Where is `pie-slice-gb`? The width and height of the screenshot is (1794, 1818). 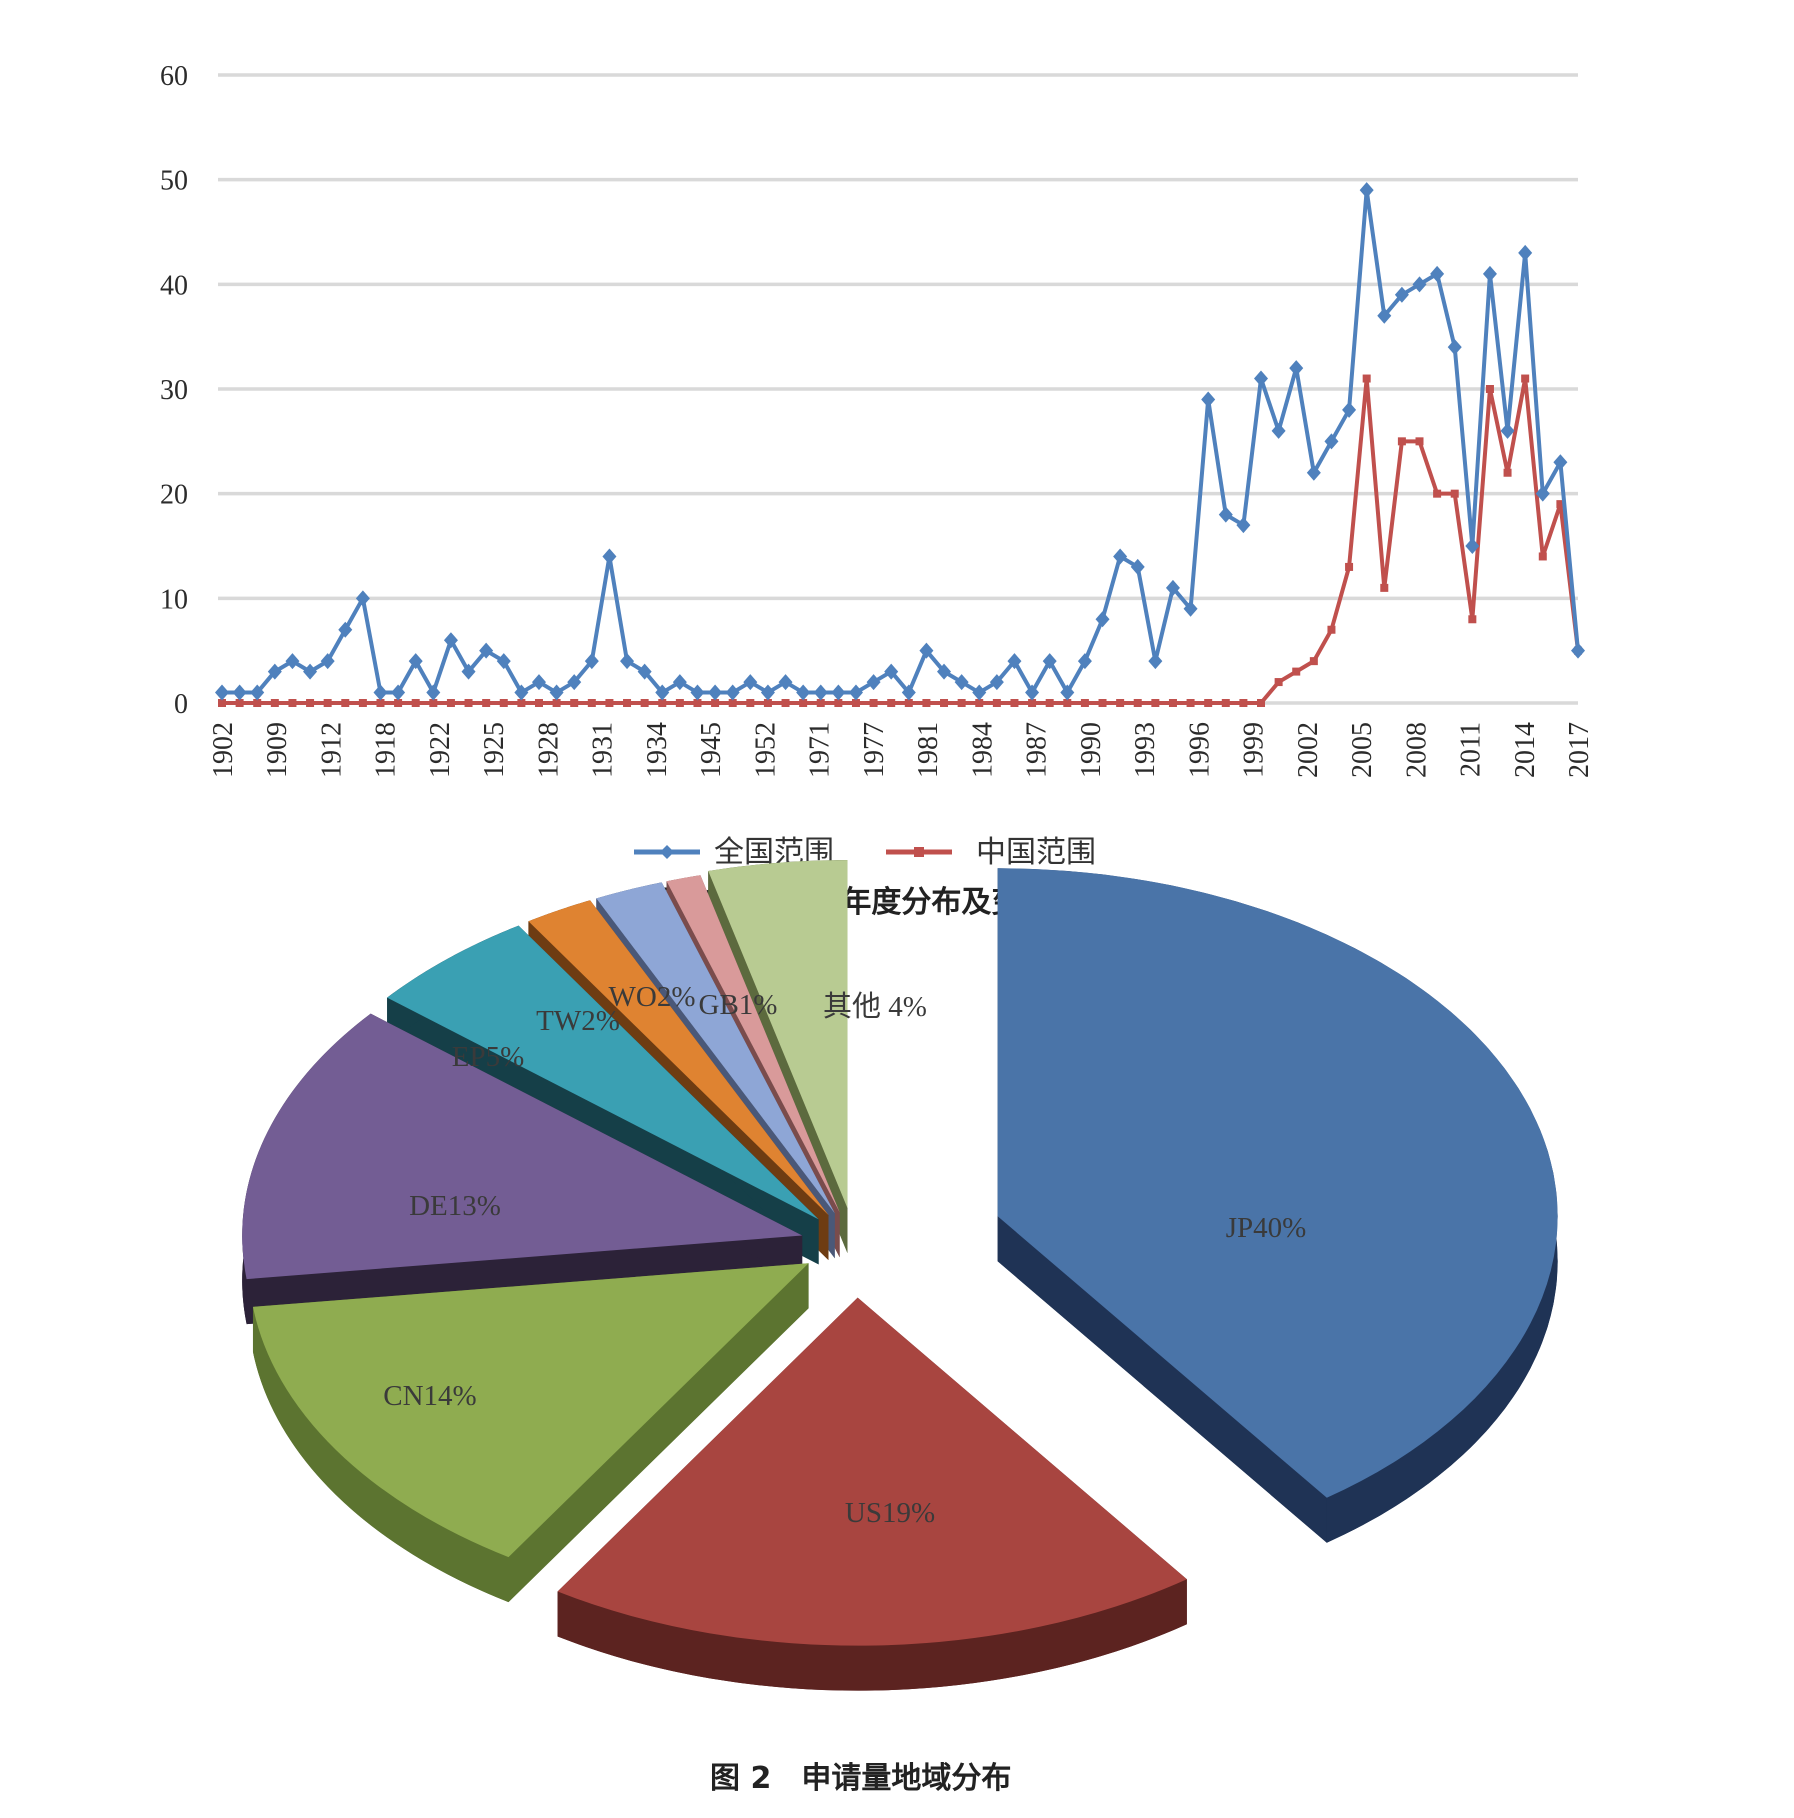 pie-slice-gb is located at coordinates (753, 1044).